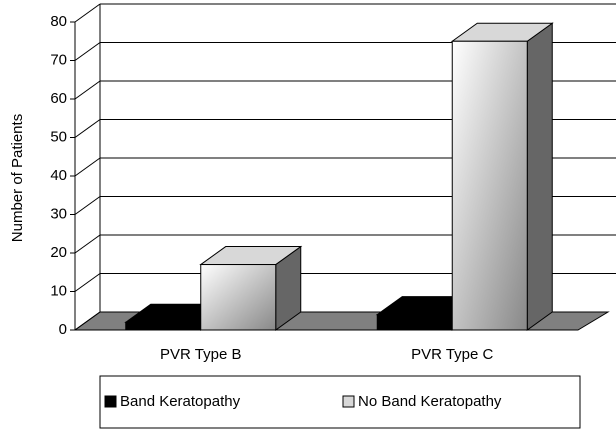 This screenshot has width=616, height=435. I want to click on y-tick-label: 50, so click(58, 136).